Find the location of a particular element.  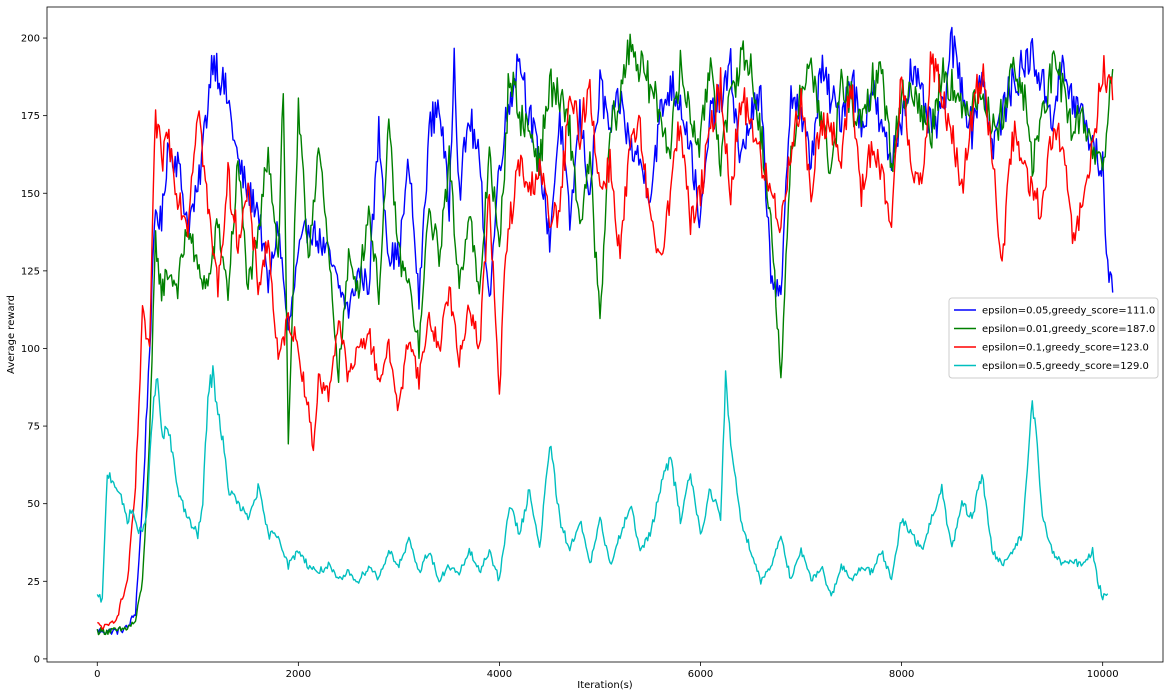

y-tick-label: 50 is located at coordinates (33, 504).